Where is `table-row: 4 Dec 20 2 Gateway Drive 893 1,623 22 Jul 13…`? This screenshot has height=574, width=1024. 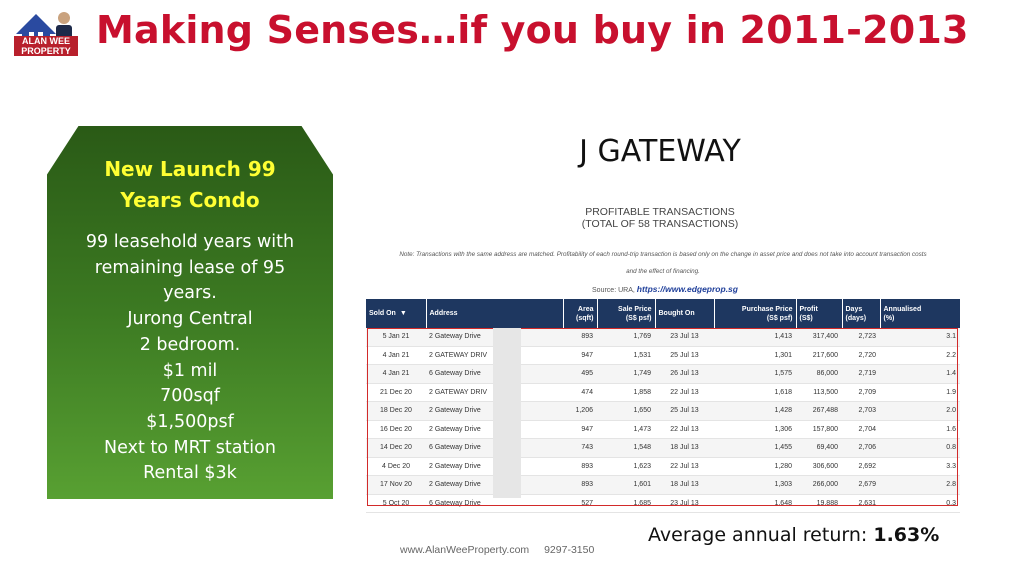 table-row: 4 Dec 20 2 Gateway Drive 893 1,623 22 Jul 13… is located at coordinates (663, 466).